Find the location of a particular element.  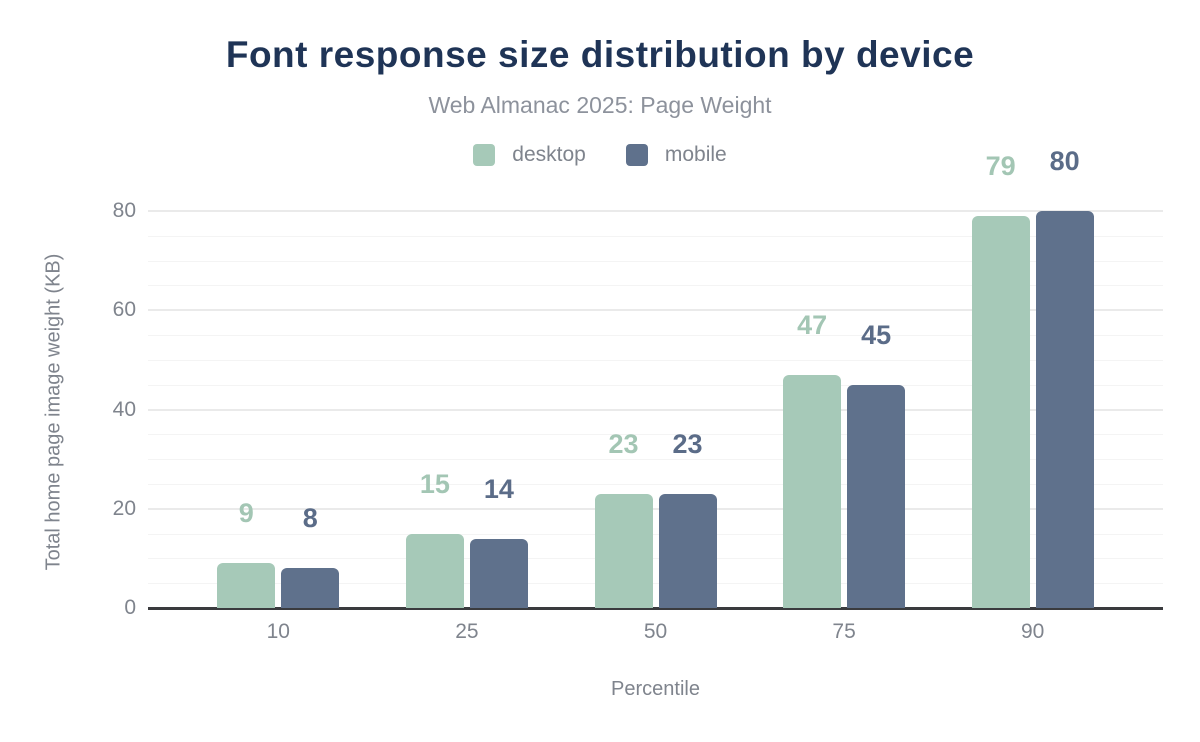

bar-desktop-p90 is located at coordinates (1000, 411).